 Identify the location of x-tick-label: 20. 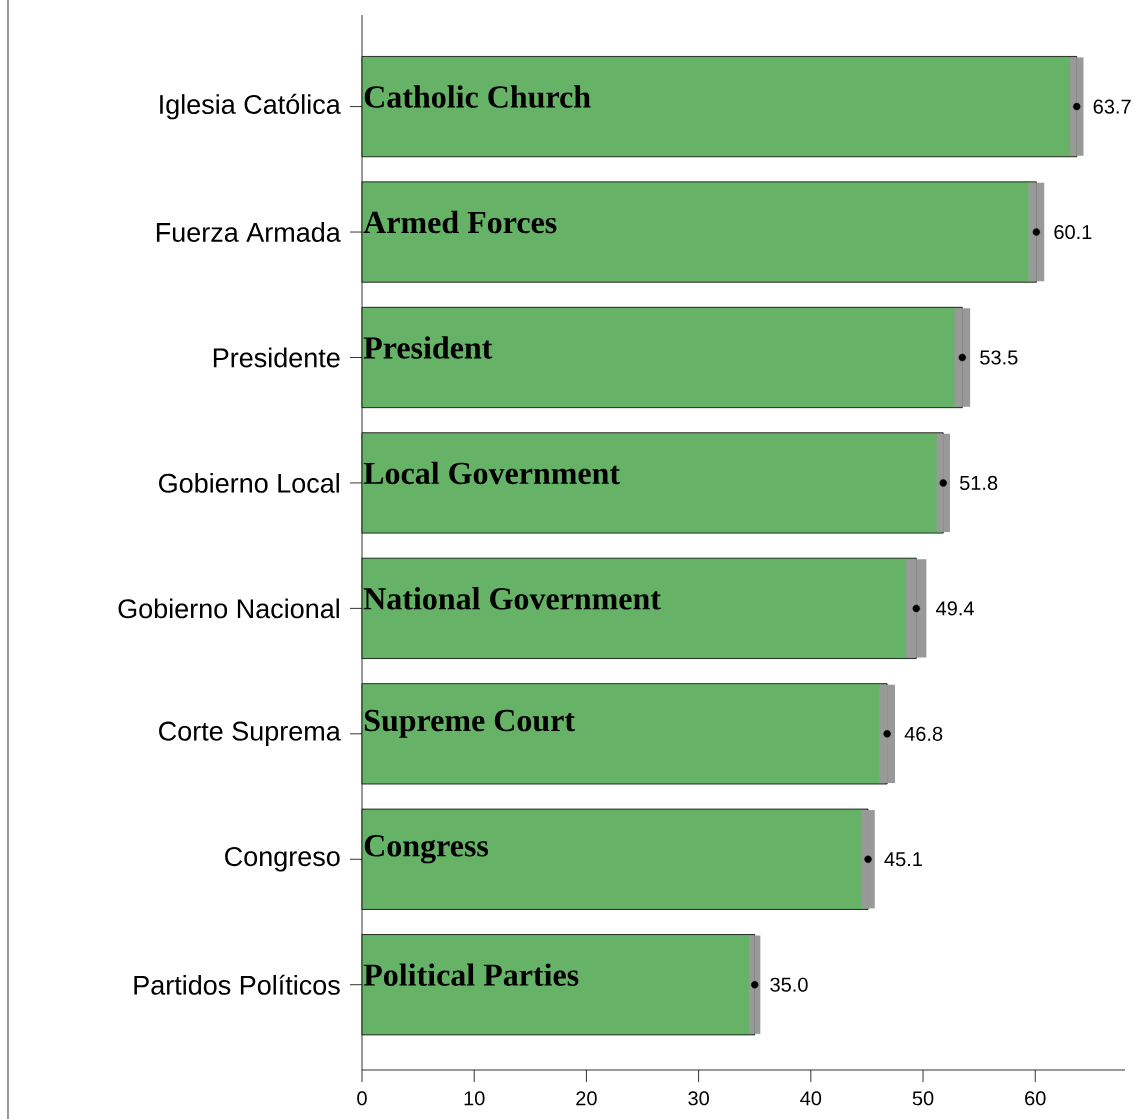
(586, 1098).